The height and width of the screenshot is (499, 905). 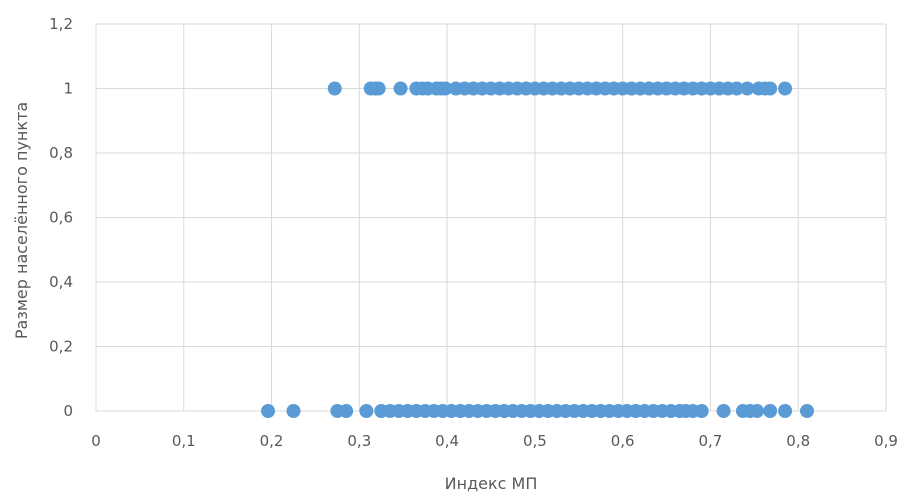 I want to click on x-tick-label: 0,1, so click(x=184, y=441).